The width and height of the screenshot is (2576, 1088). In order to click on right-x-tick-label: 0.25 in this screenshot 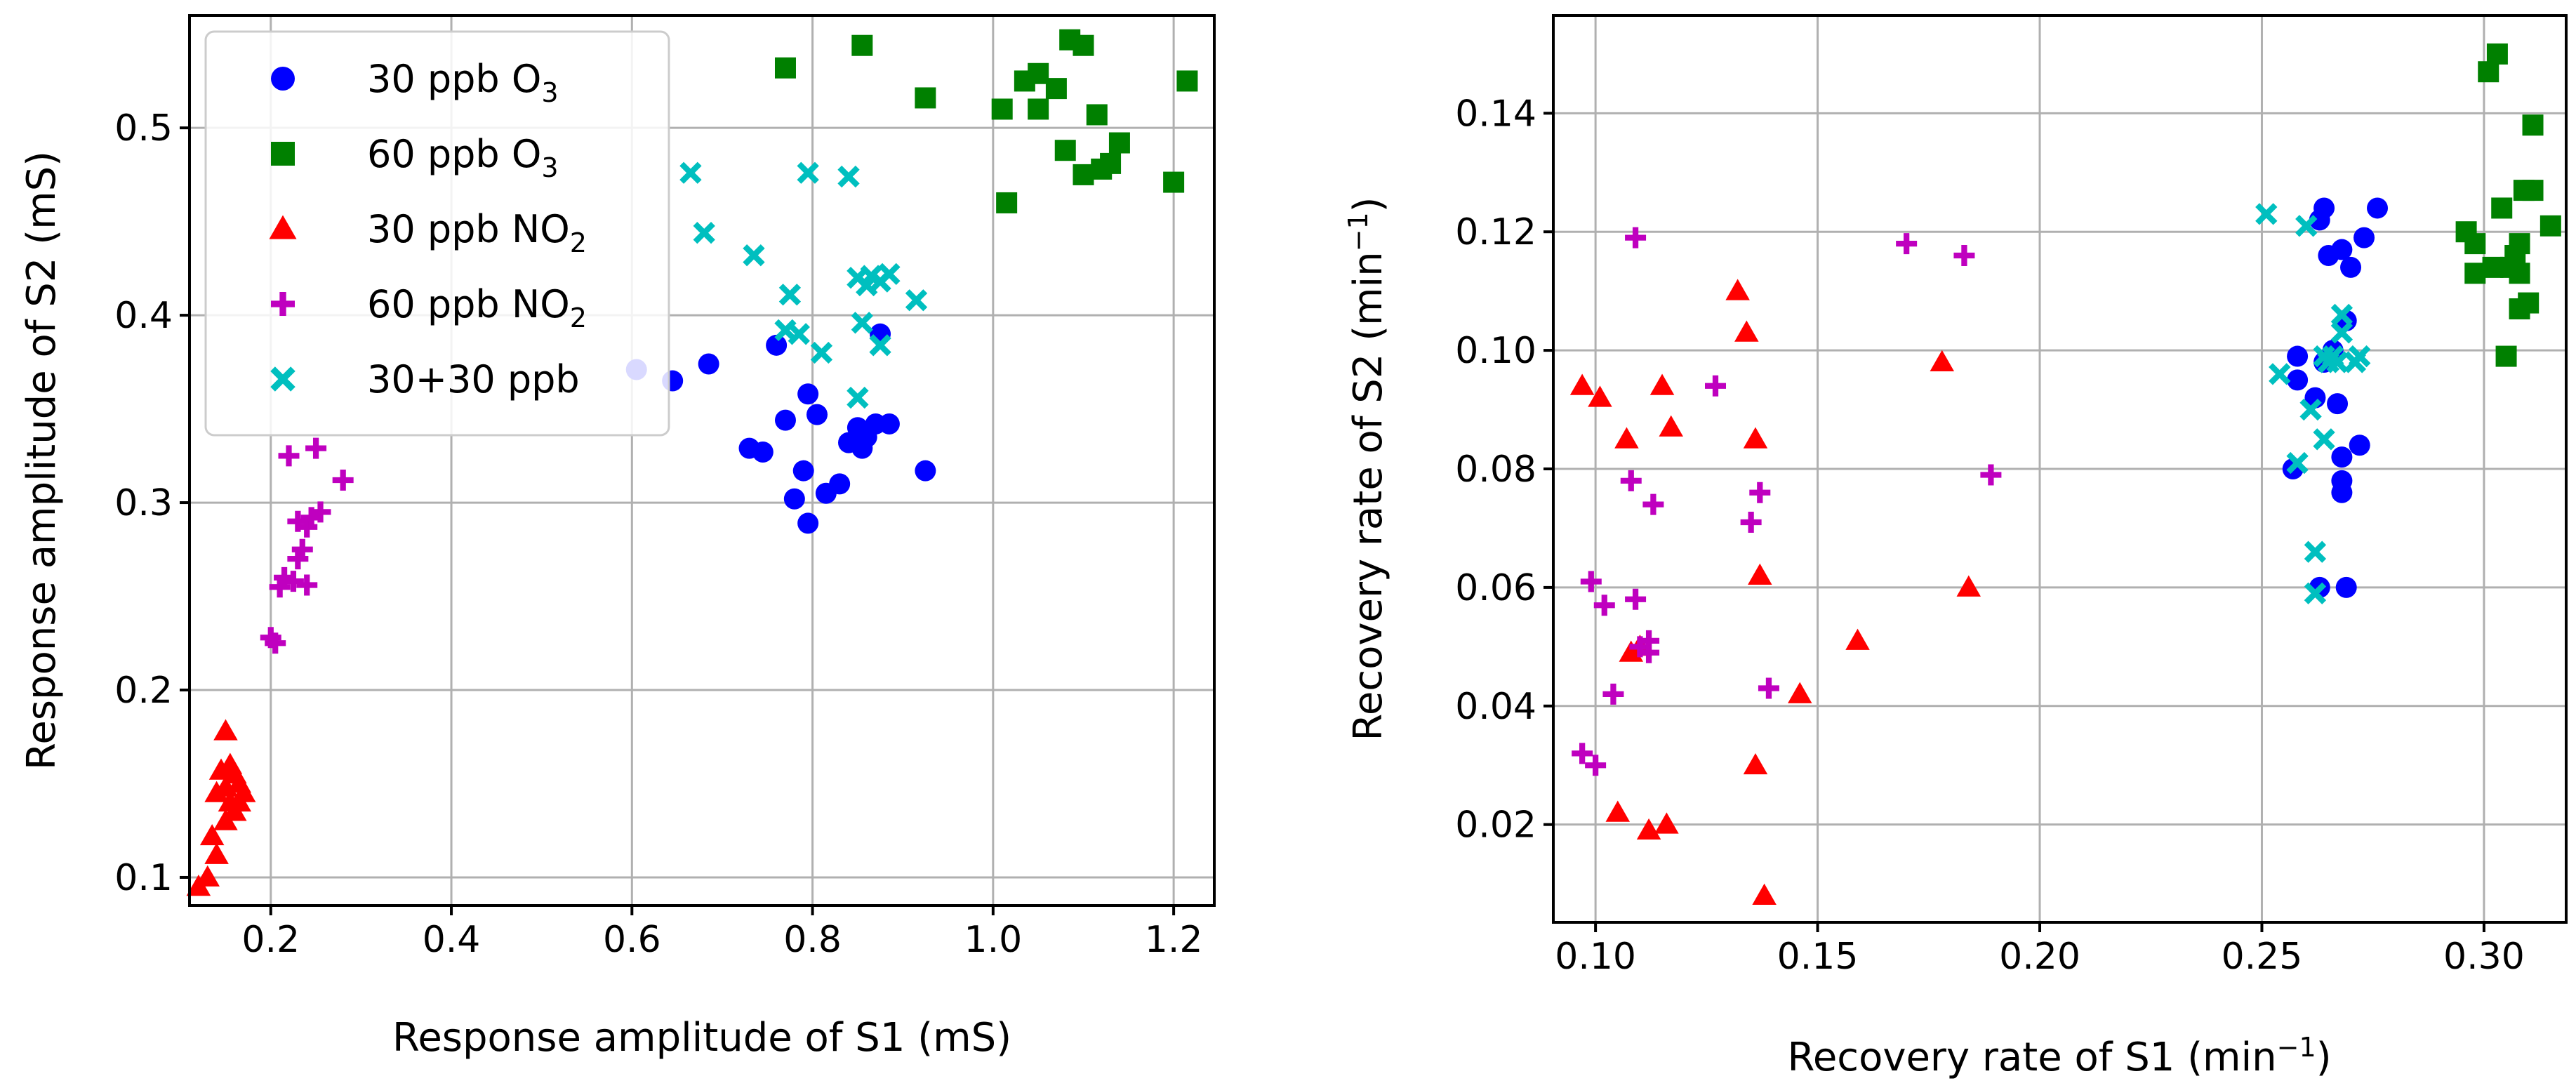, I will do `click(2263, 957)`.